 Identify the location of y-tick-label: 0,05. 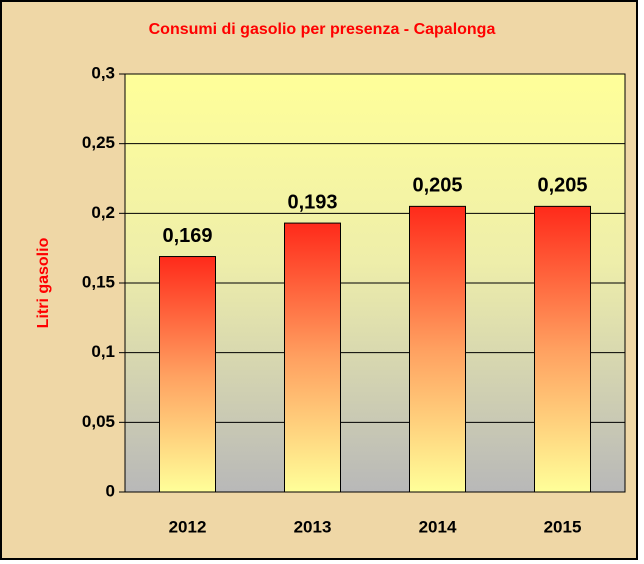
(98, 421).